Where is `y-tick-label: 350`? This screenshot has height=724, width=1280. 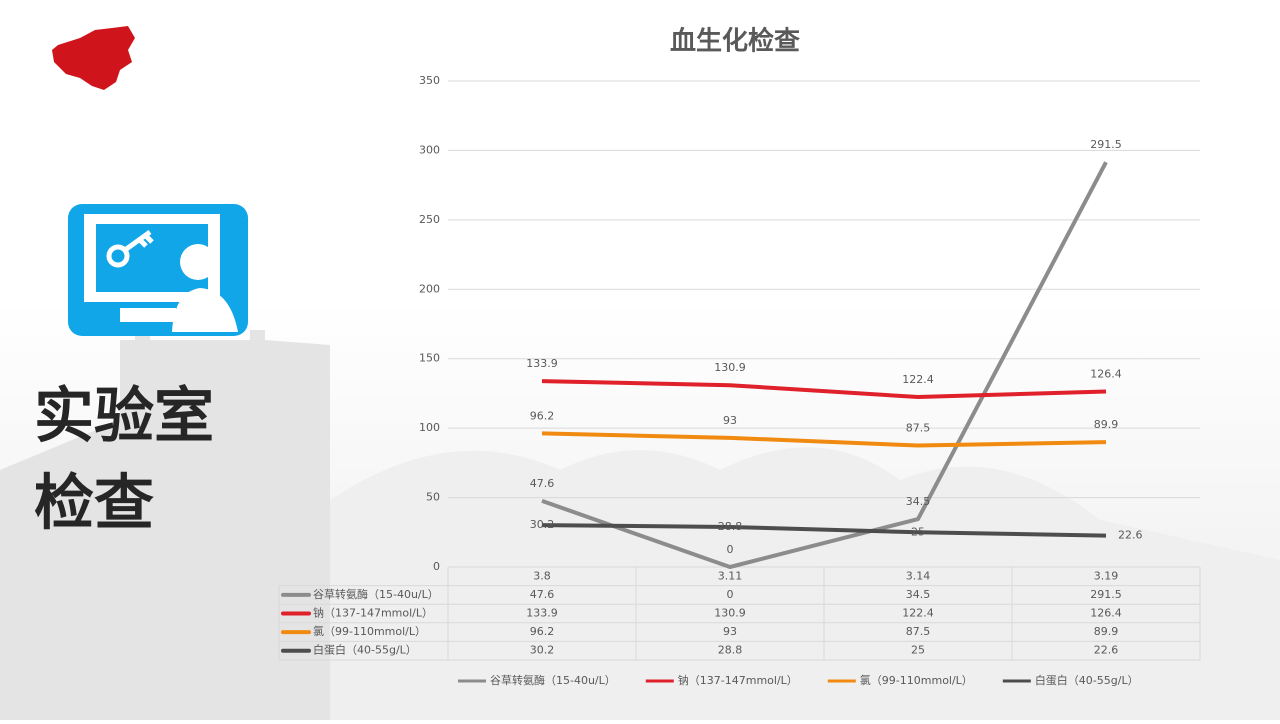
y-tick-label: 350 is located at coordinates (429, 80).